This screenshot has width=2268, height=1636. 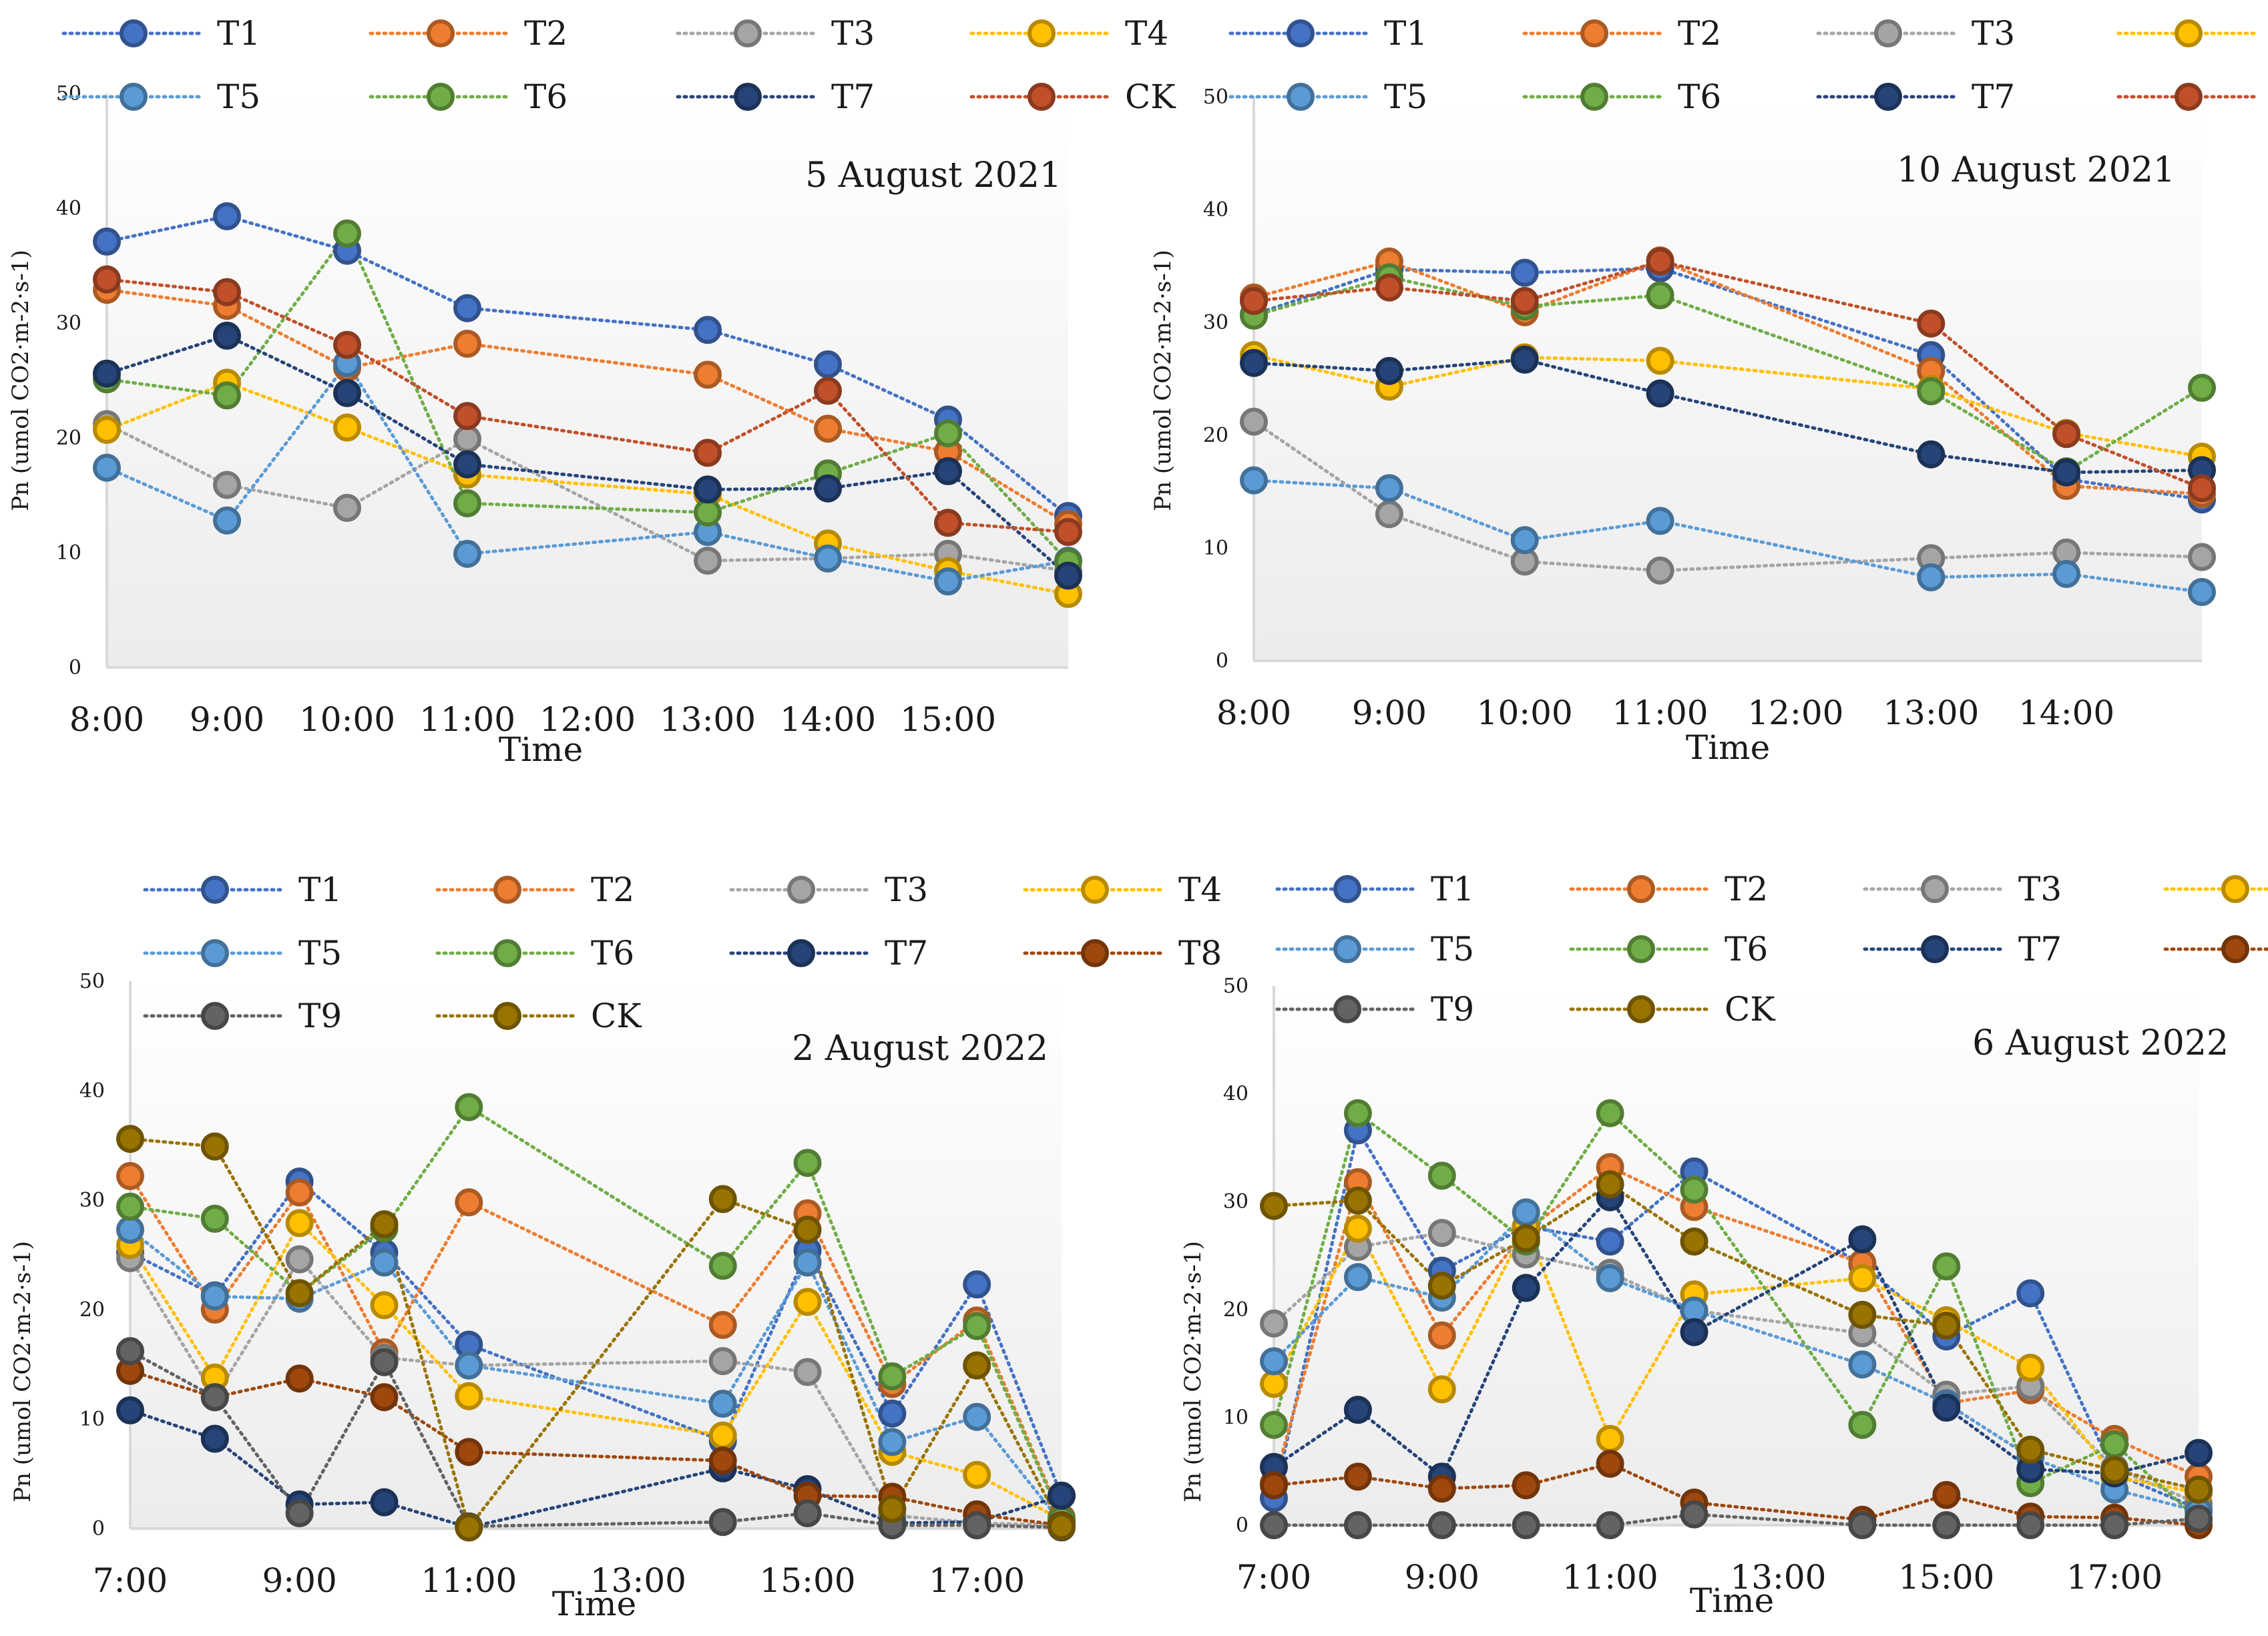 I want to click on x-tick-label: 9:00, so click(x=1442, y=1577).